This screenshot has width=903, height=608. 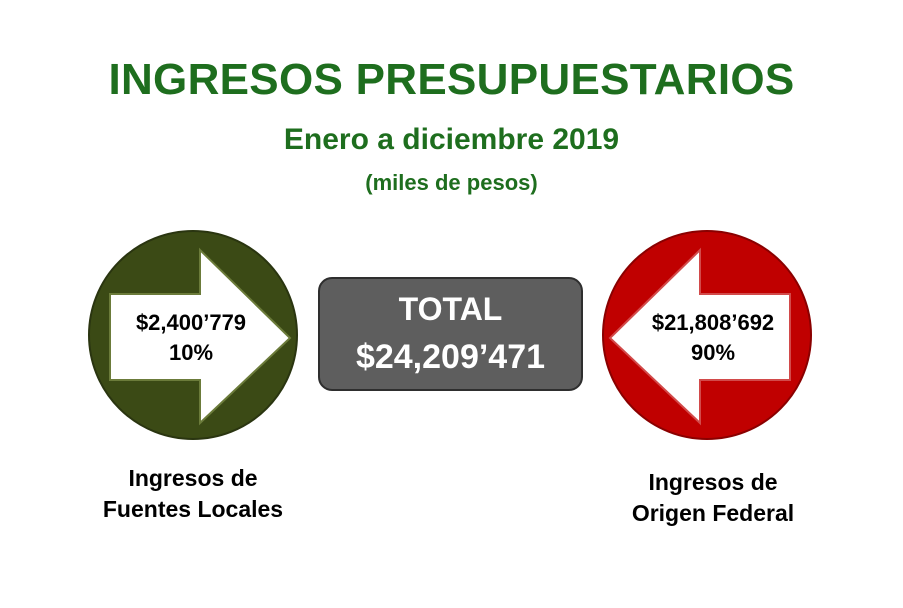 I want to click on federal-income-graphic, so click(x=707, y=335).